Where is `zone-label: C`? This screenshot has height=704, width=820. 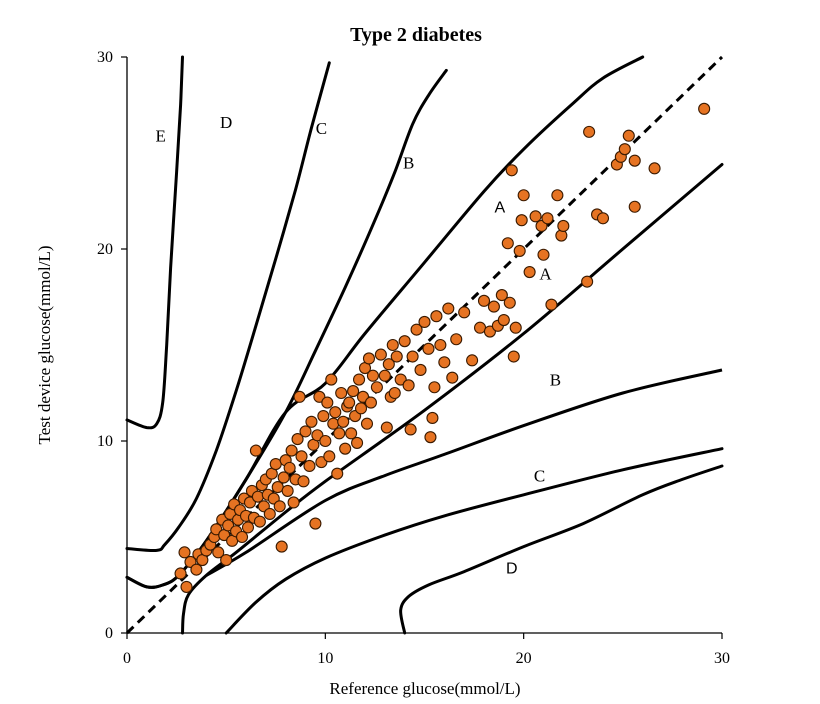 zone-label: C is located at coordinates (321, 128).